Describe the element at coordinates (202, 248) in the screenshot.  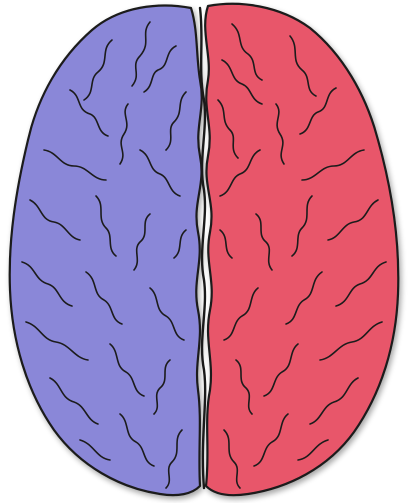
I see `longitudinal-fissure` at that location.